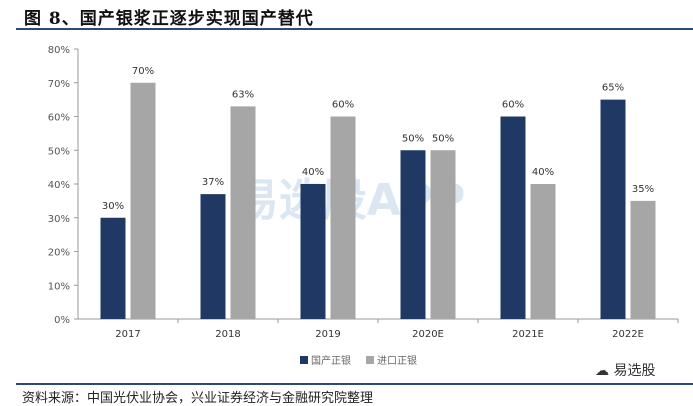 This screenshot has height=406, width=693. Describe the element at coordinates (354, 384) in the screenshot. I see `source-divider` at that location.